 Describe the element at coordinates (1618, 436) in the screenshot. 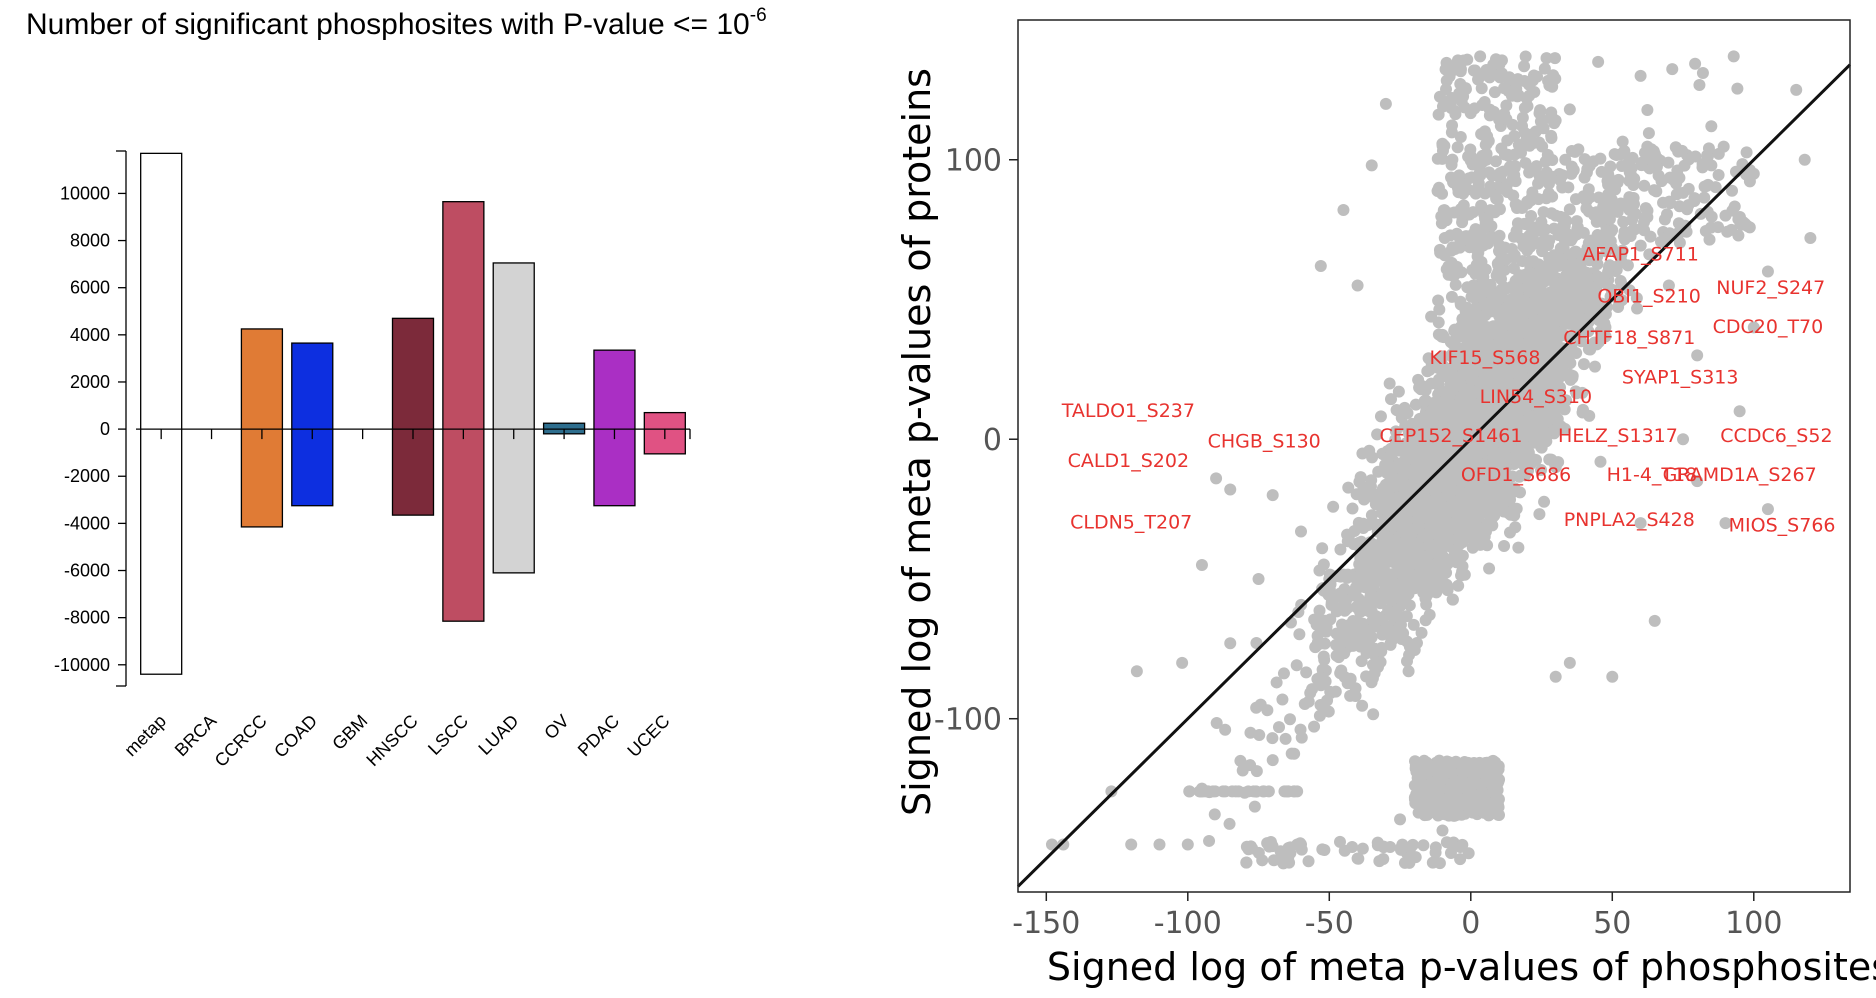

I see `scatter-annotation-label: HELZ_S1317` at that location.